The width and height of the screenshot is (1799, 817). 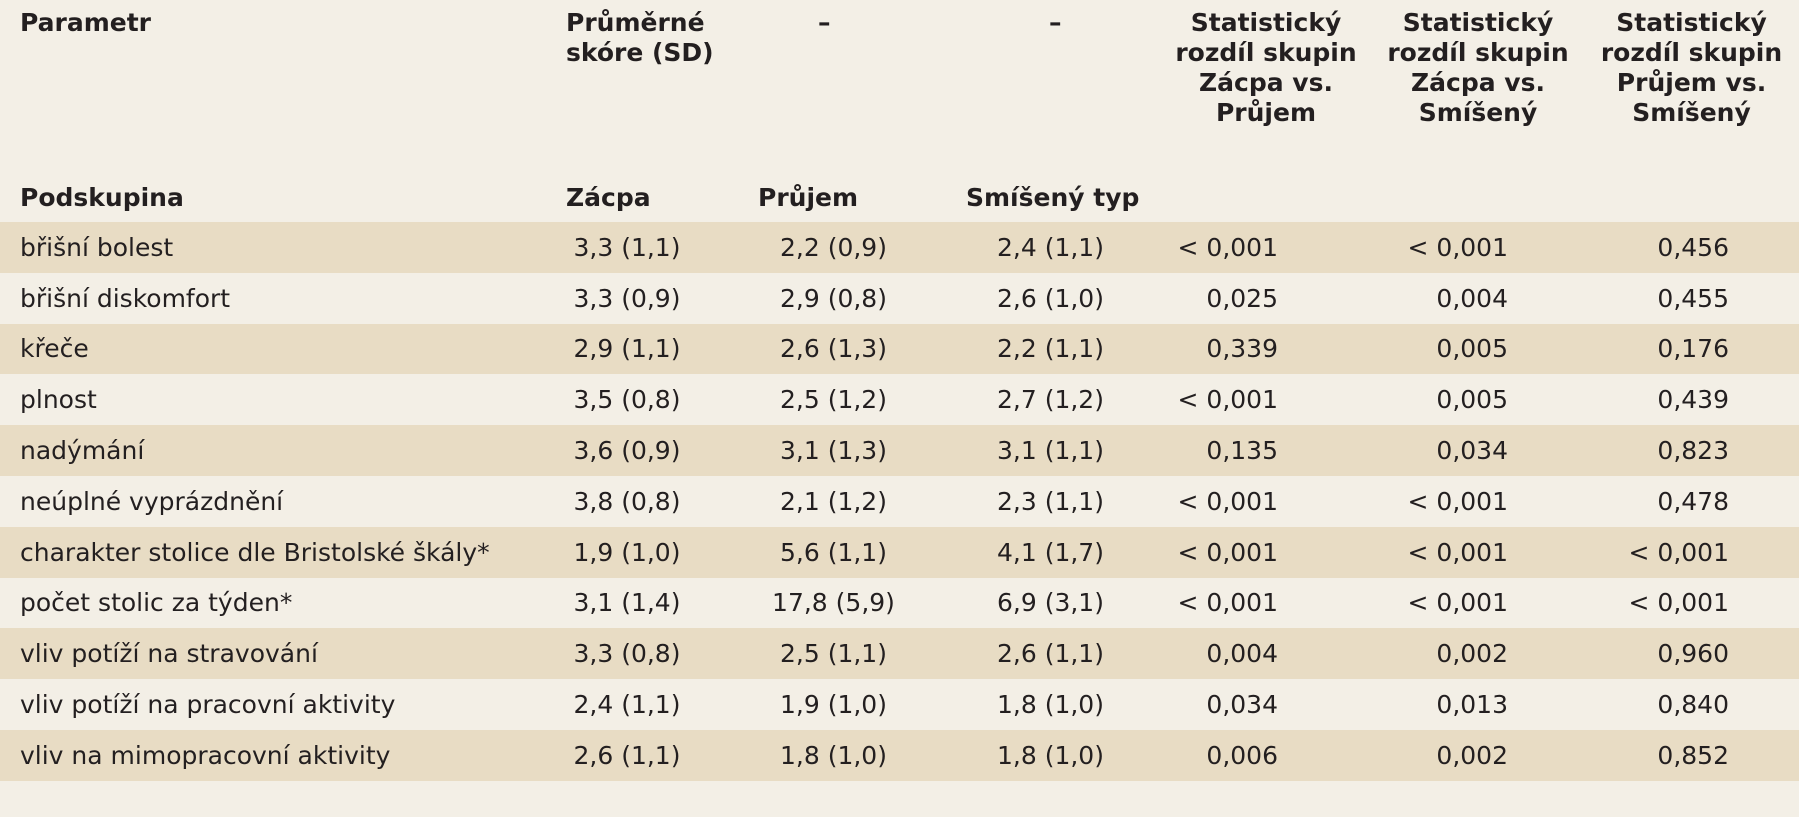 What do you see at coordinates (1478, 450) in the screenshot?
I see `cell-p-zacpa-smiseny: 0,034` at bounding box center [1478, 450].